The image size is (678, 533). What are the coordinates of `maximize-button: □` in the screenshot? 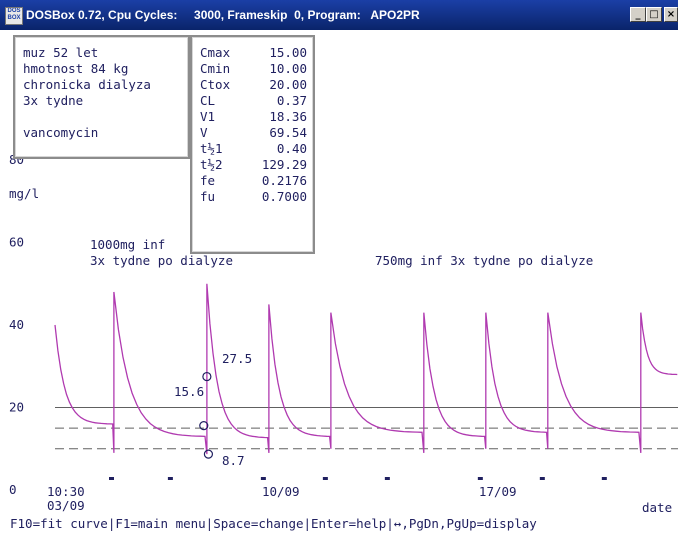 It's located at (654, 14).